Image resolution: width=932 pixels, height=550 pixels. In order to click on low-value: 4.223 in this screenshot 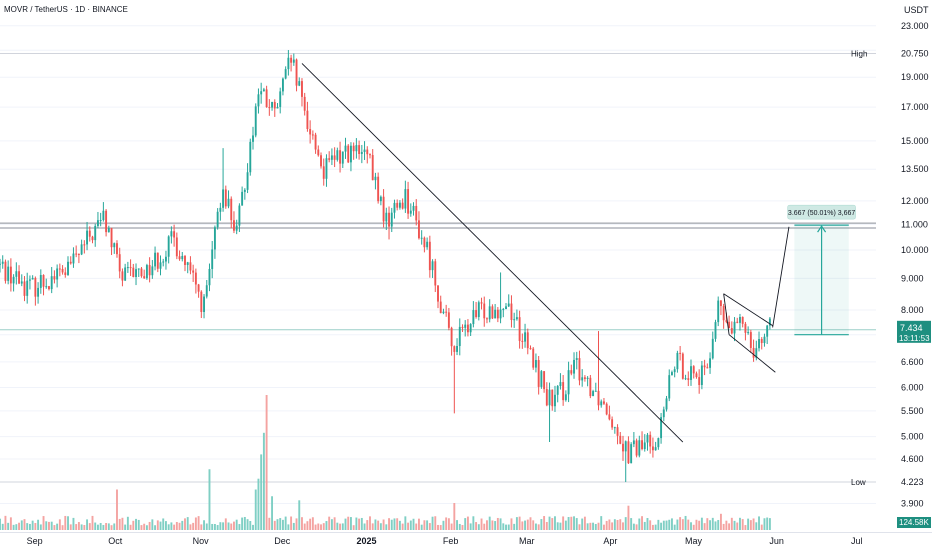, I will do `click(912, 482)`.